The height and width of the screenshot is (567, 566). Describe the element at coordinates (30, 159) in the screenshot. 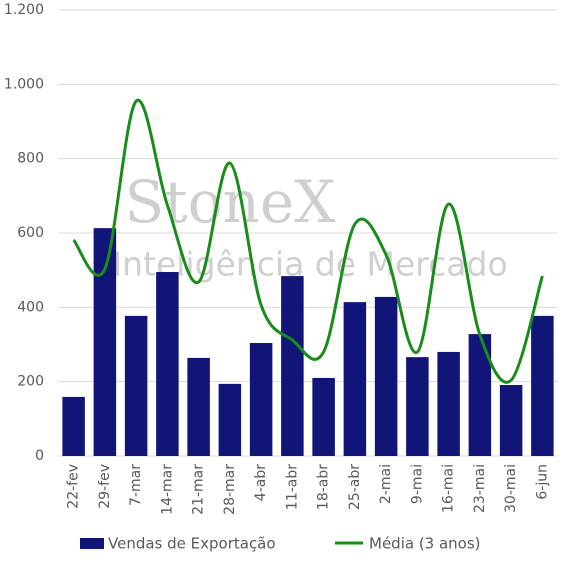

I see `y-tick-label: 800` at that location.